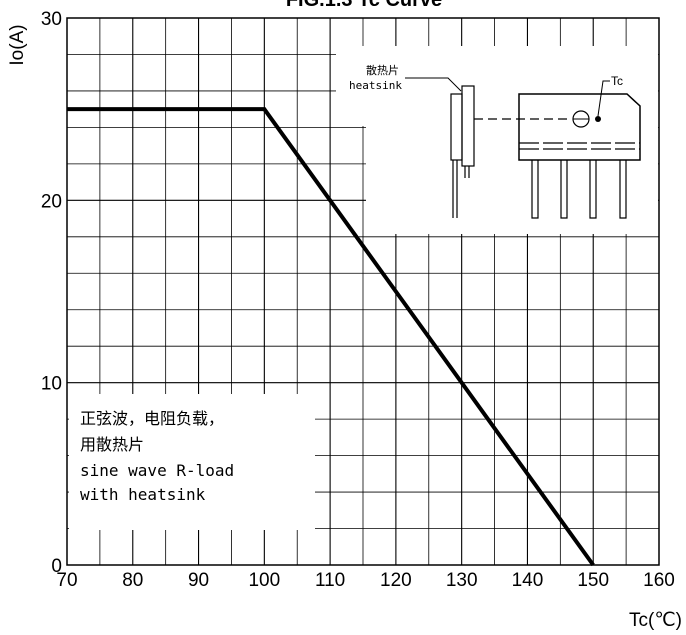 The width and height of the screenshot is (686, 635). I want to click on chart-title: FIG.1.3 Tc Curve, so click(364, 5).